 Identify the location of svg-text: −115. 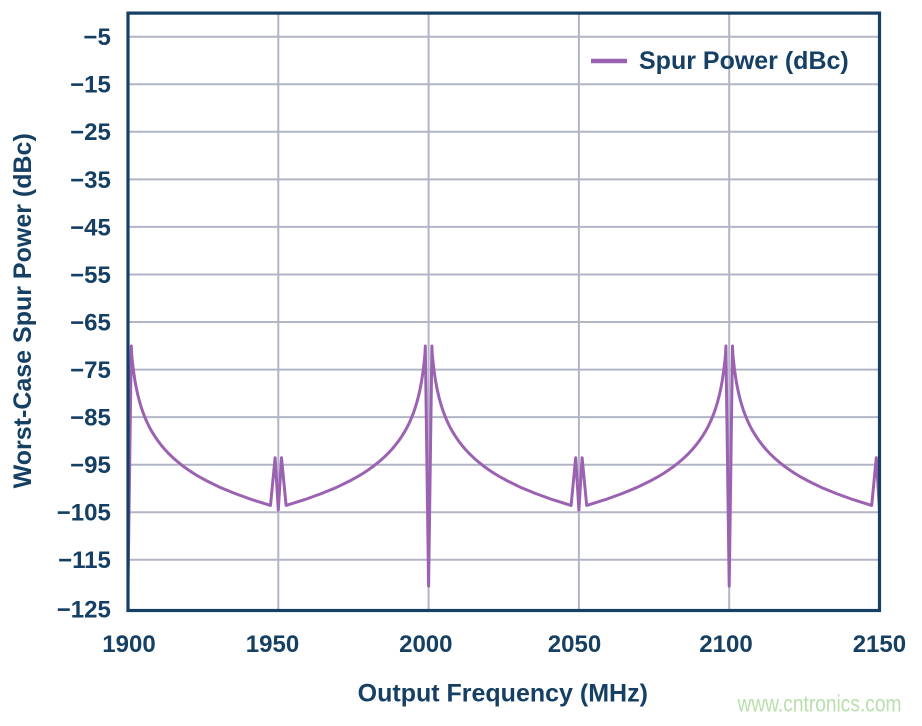
(84, 560).